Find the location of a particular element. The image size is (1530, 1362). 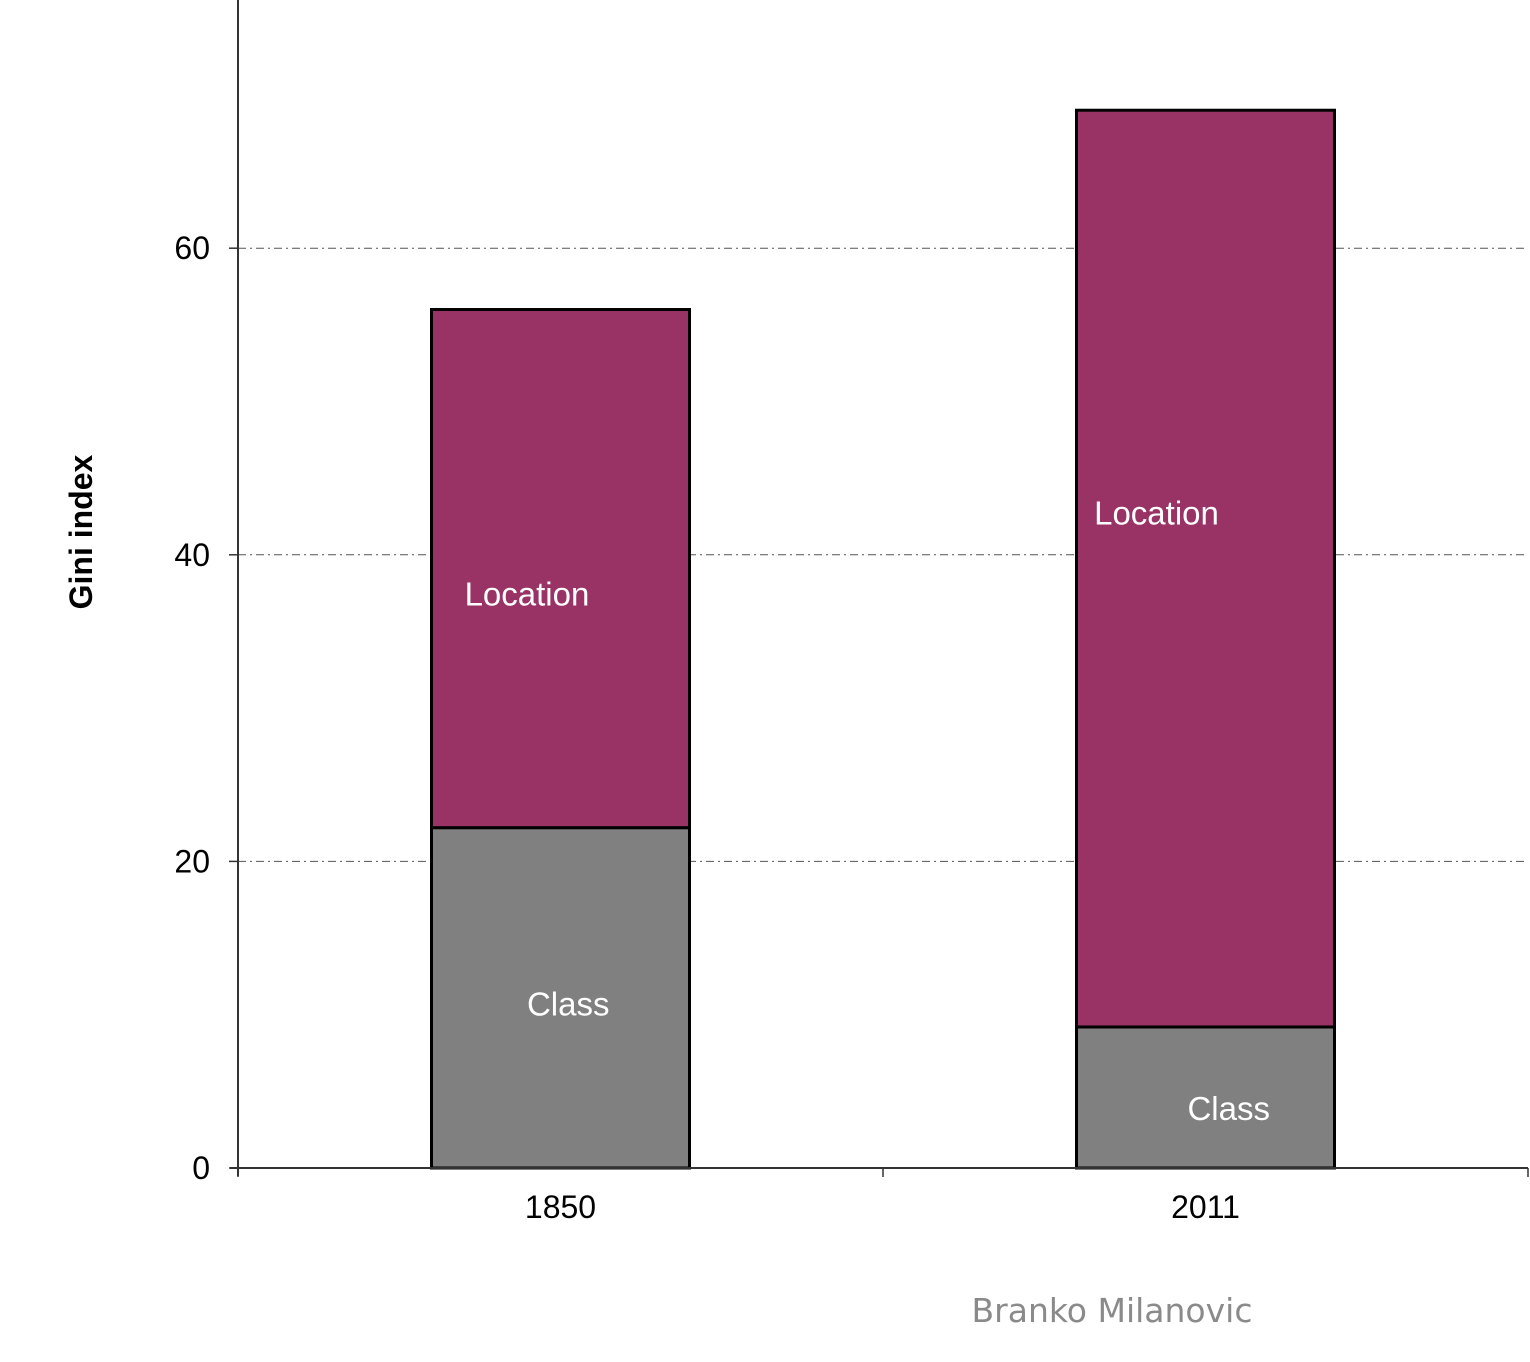

bar-2011-location is located at coordinates (1205, 568).